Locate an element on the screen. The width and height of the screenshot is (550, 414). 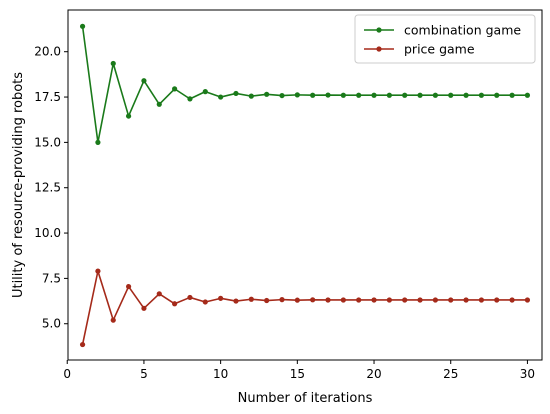
x-tick-label: 25 is located at coordinates (450, 374).